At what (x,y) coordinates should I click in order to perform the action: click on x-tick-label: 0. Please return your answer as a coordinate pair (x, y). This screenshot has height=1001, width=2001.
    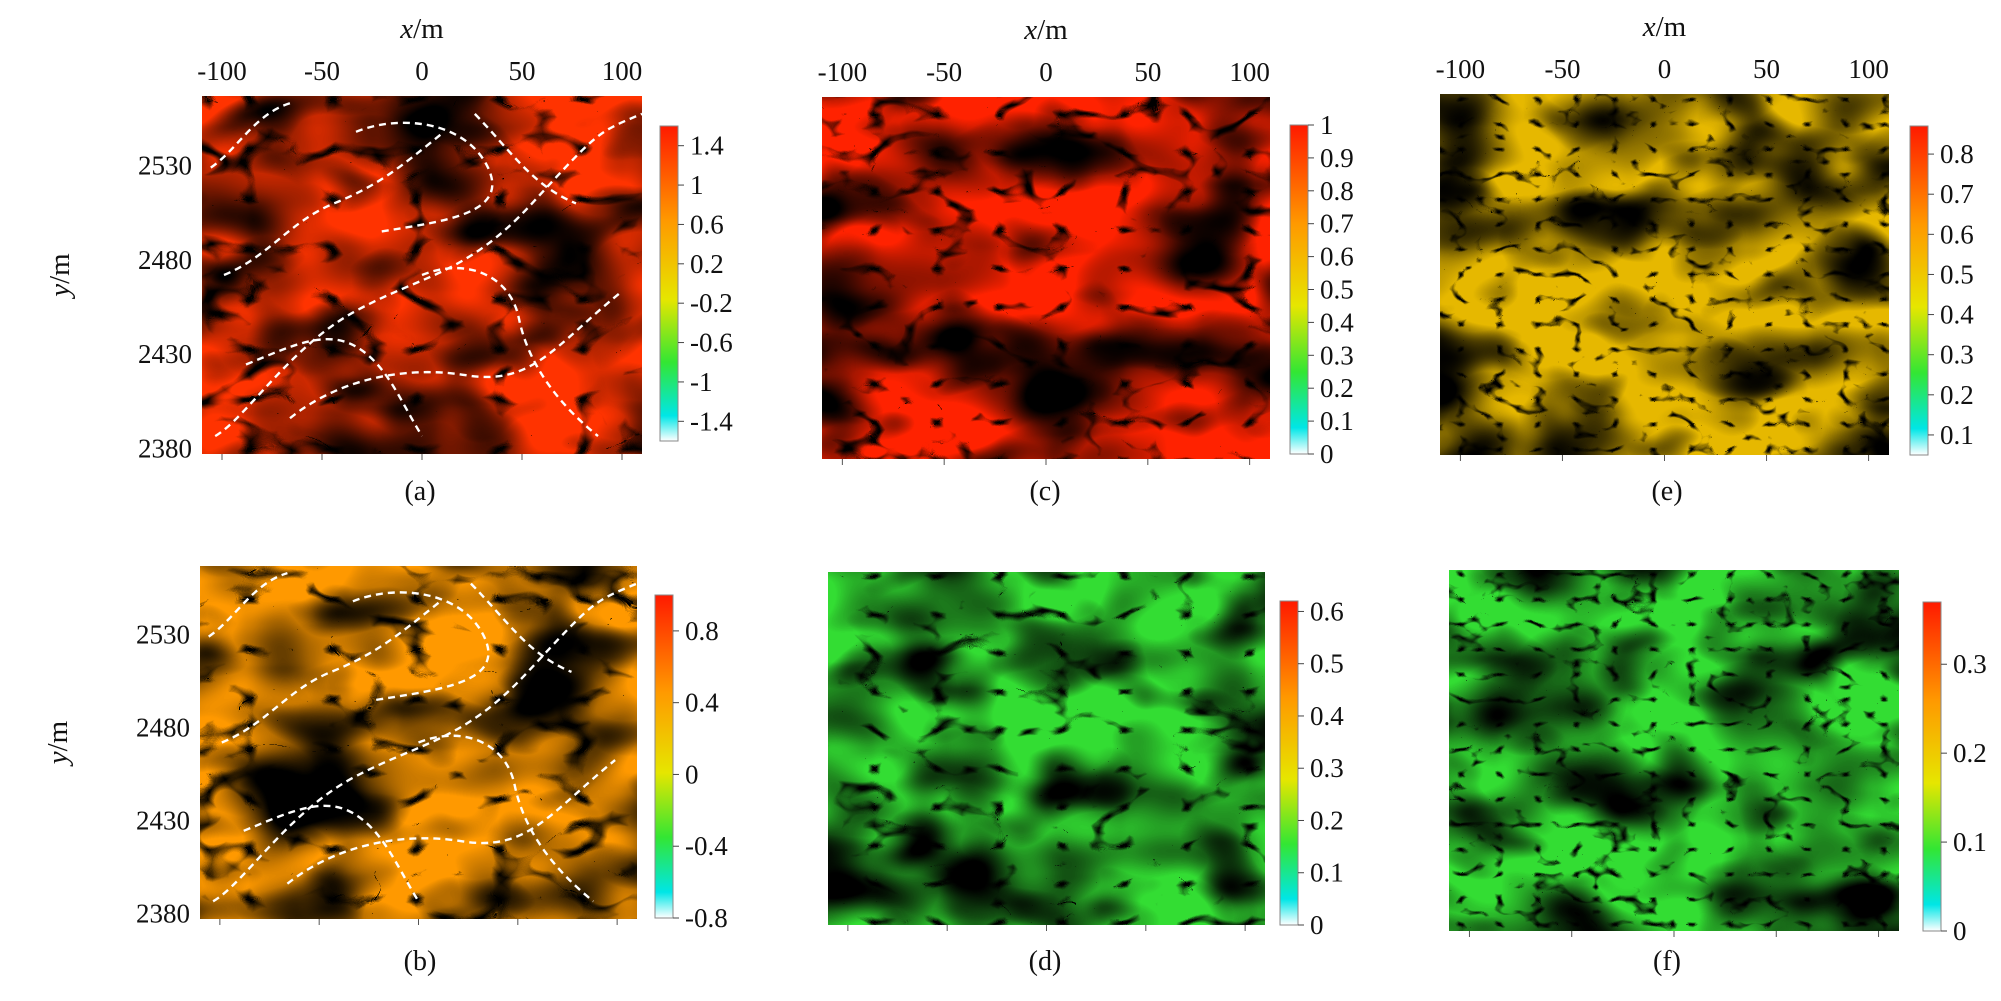
    Looking at the image, I should click on (1046, 72).